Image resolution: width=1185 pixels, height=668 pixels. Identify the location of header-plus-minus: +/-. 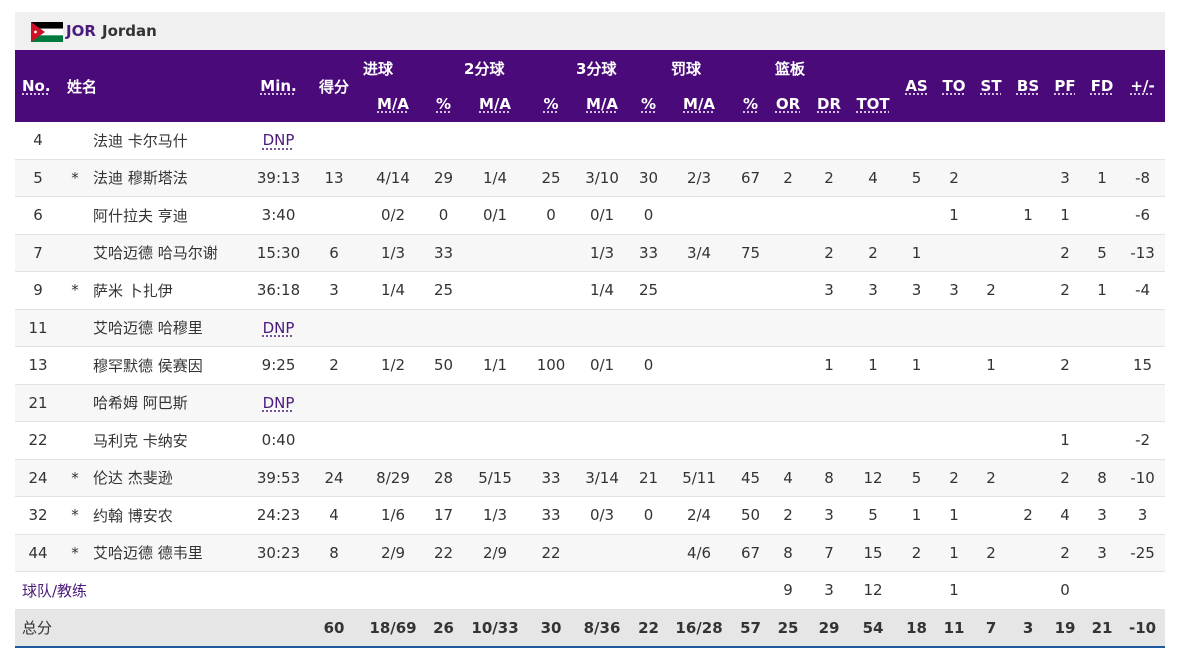
(1142, 86).